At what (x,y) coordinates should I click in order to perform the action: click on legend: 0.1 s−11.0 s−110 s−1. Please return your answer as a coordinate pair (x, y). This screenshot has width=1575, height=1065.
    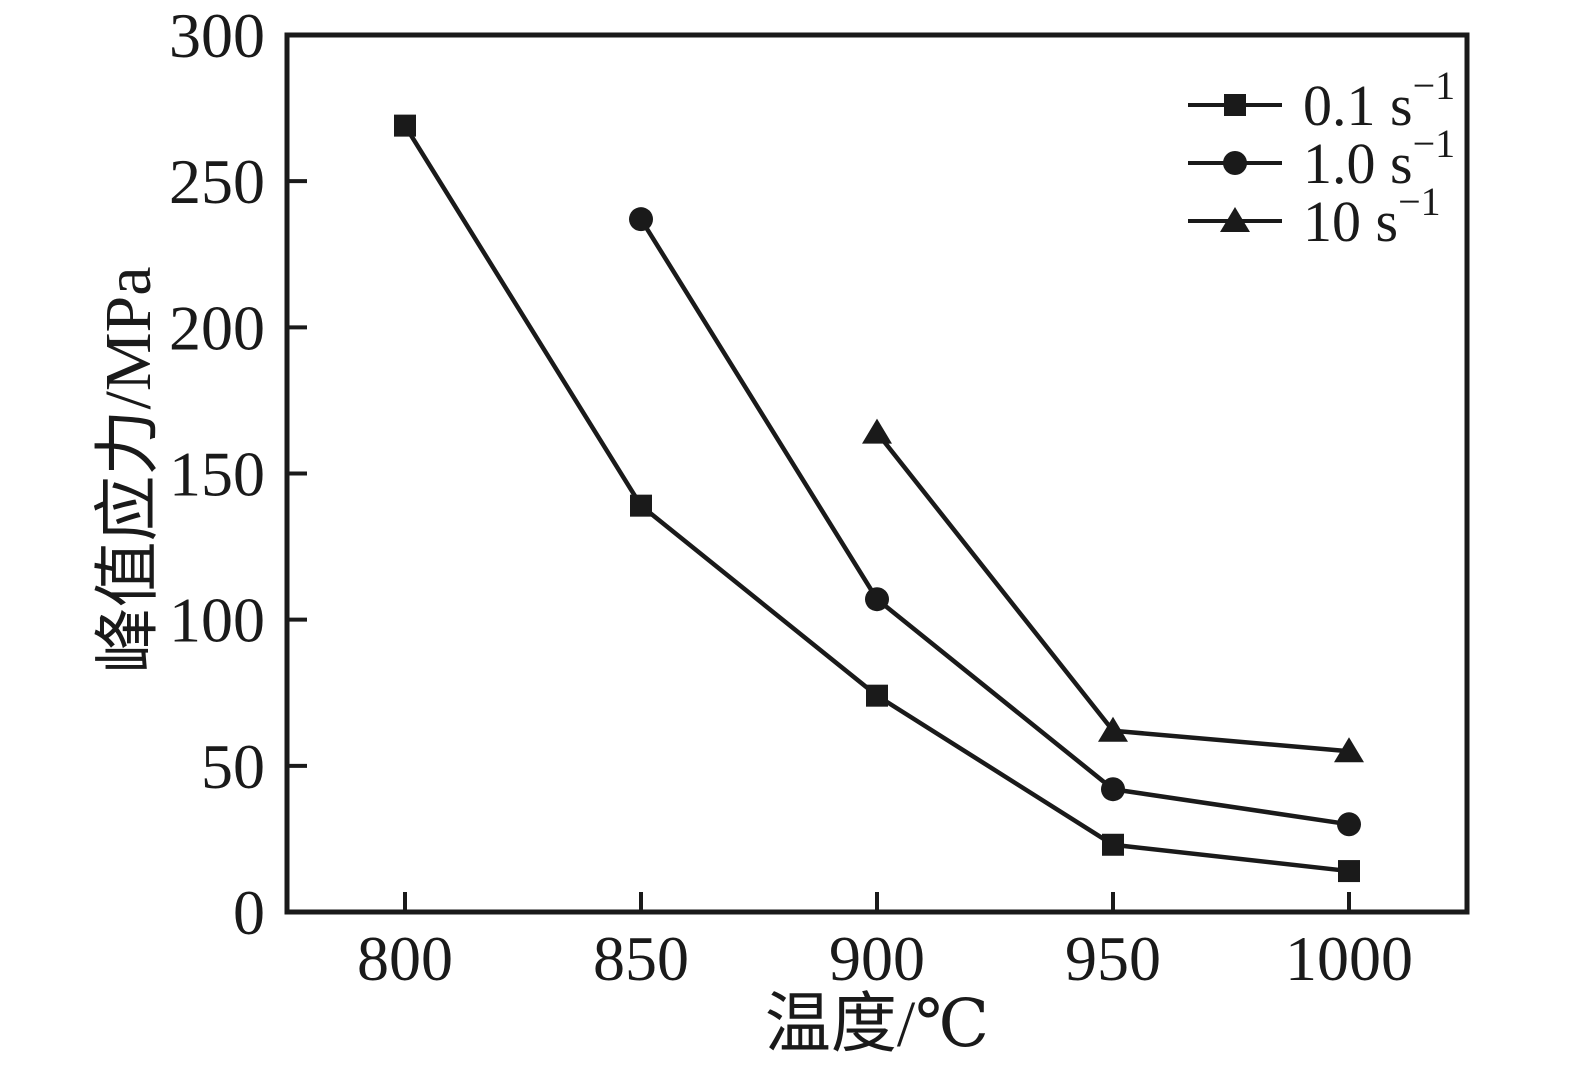
    Looking at the image, I should click on (1321, 158).